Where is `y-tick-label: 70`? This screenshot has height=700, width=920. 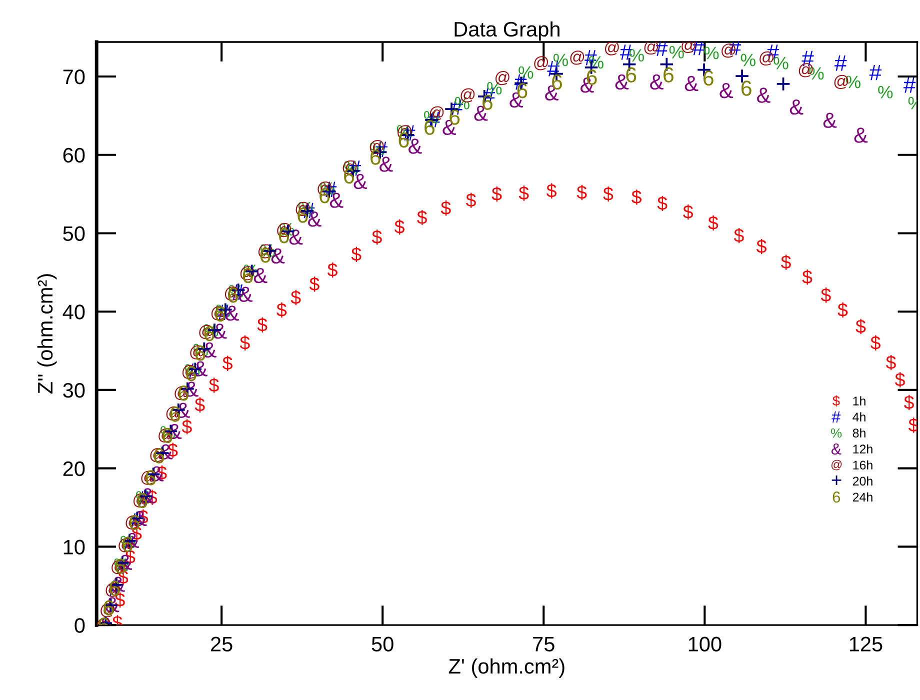 y-tick-label: 70 is located at coordinates (74, 76).